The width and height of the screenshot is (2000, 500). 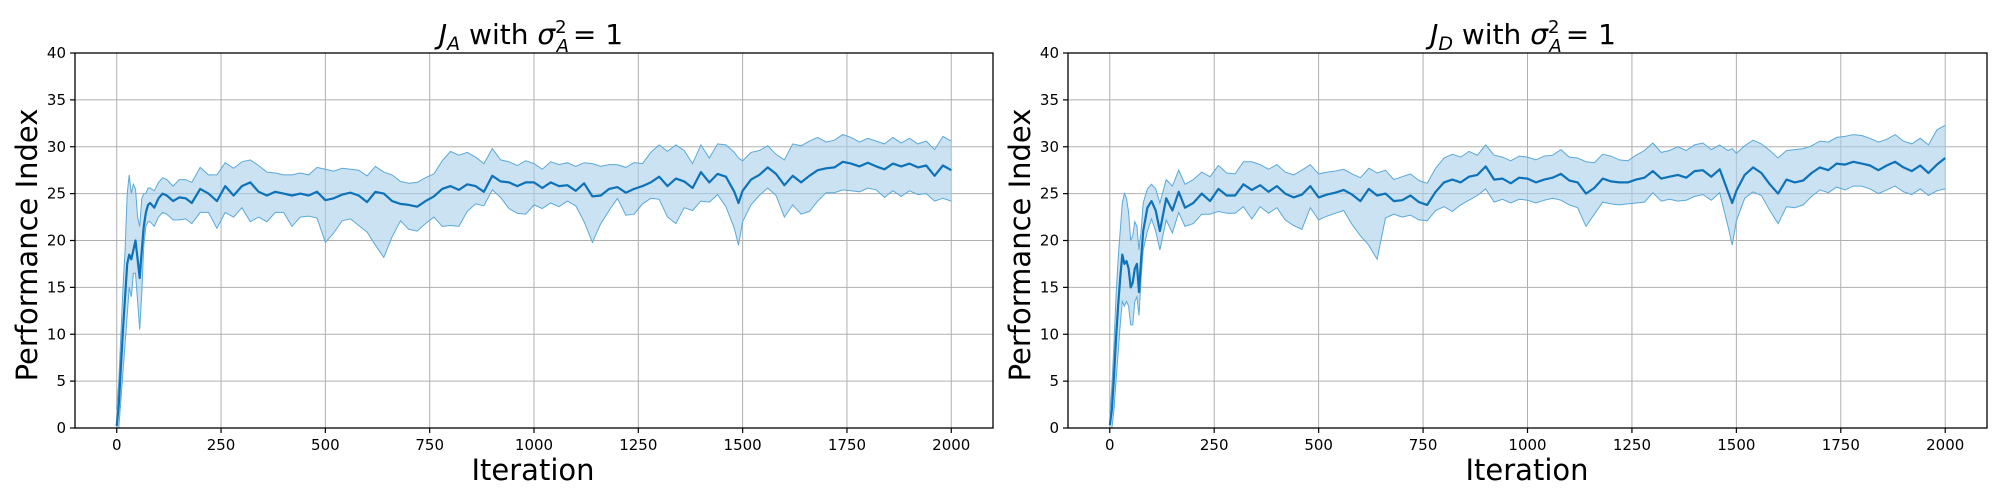 I want to click on title-sigma-left: σ, so click(x=546, y=34).